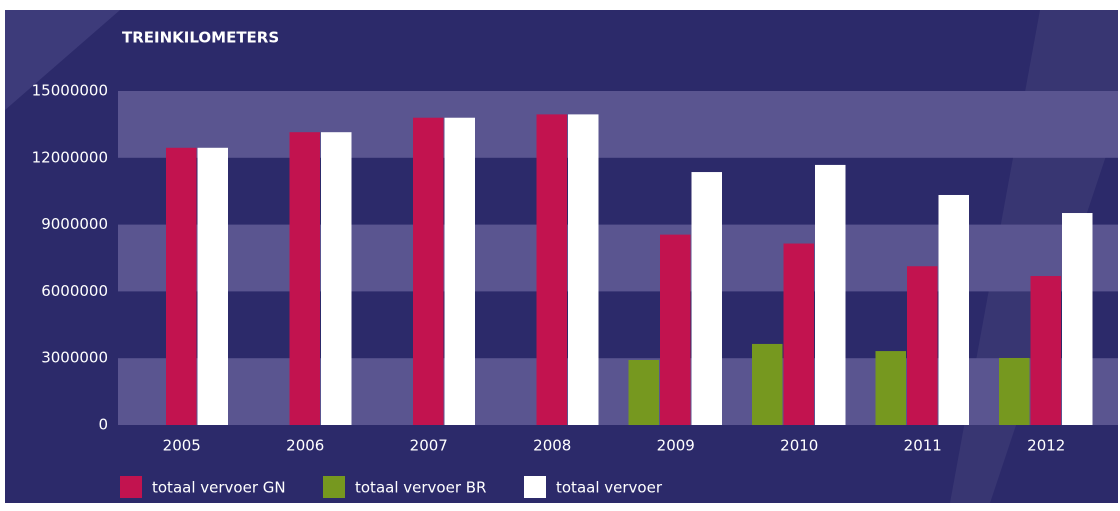 Image resolution: width=1120 pixels, height=511 pixels. Describe the element at coordinates (74, 358) in the screenshot. I see `y-tick-label: 3000000` at that location.